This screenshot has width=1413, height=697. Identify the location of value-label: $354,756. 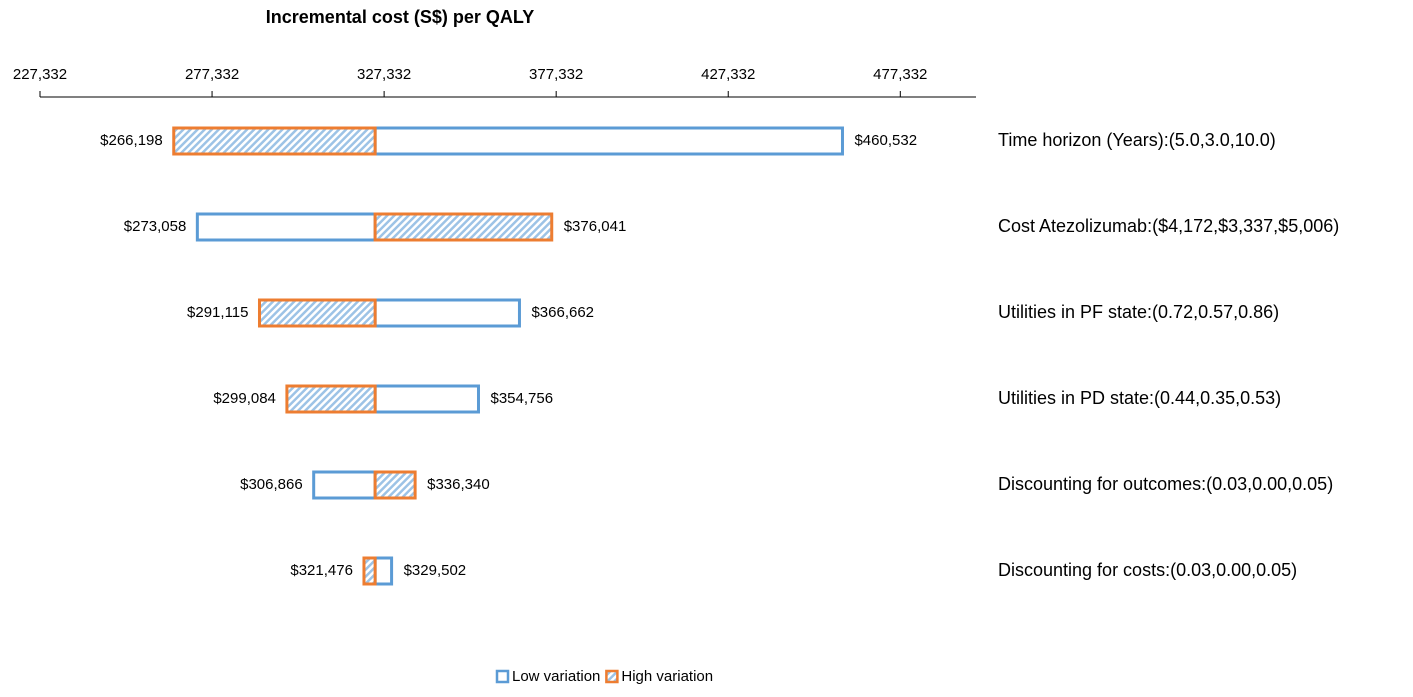
(521, 398).